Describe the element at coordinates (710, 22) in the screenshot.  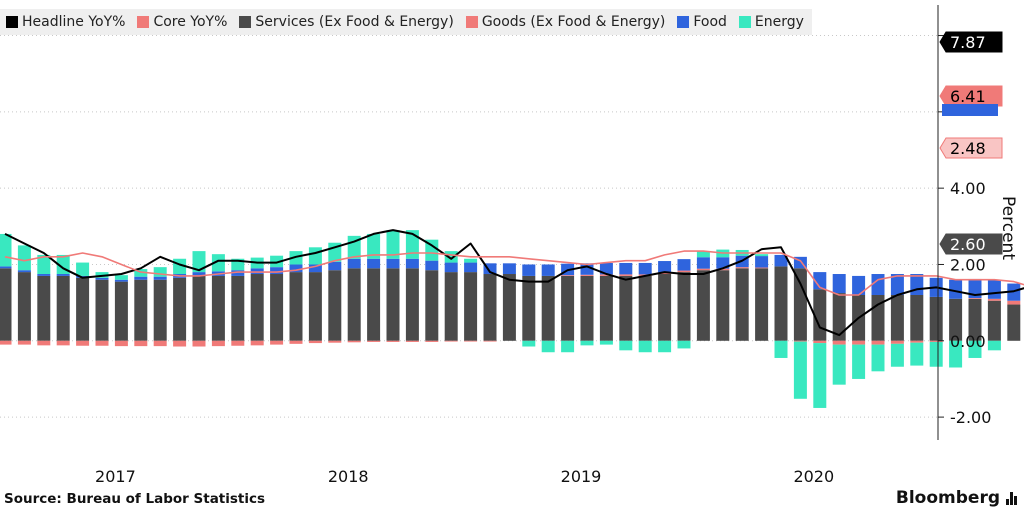
I see `legend-label: Food` at that location.